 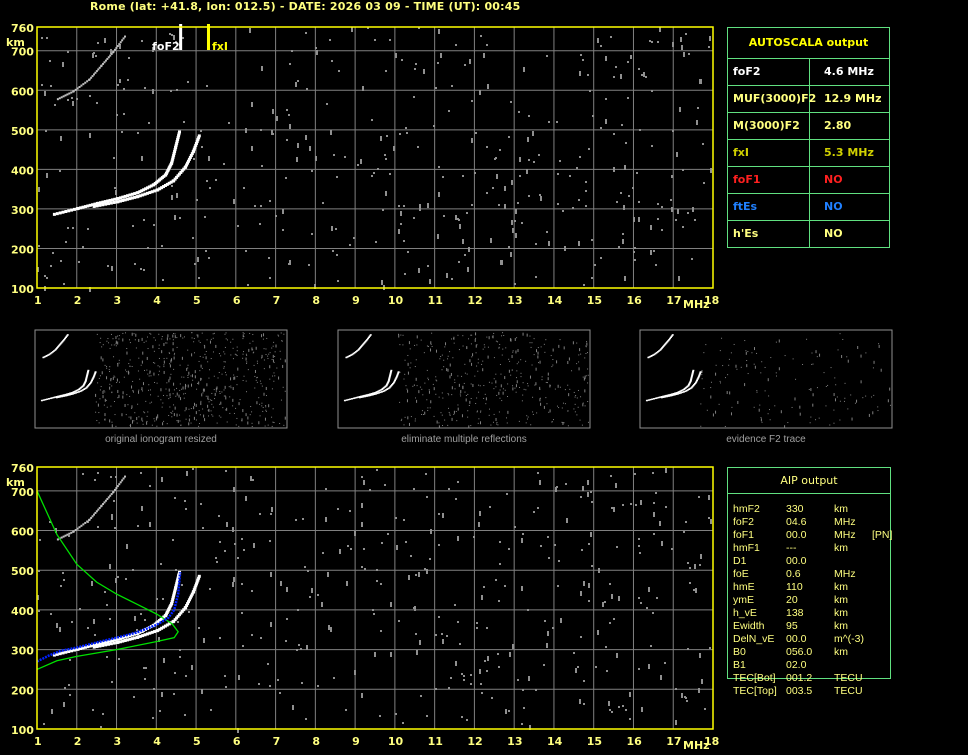 What do you see at coordinates (817, 587) in the screenshot?
I see `aip-row: hmE 110 km` at bounding box center [817, 587].